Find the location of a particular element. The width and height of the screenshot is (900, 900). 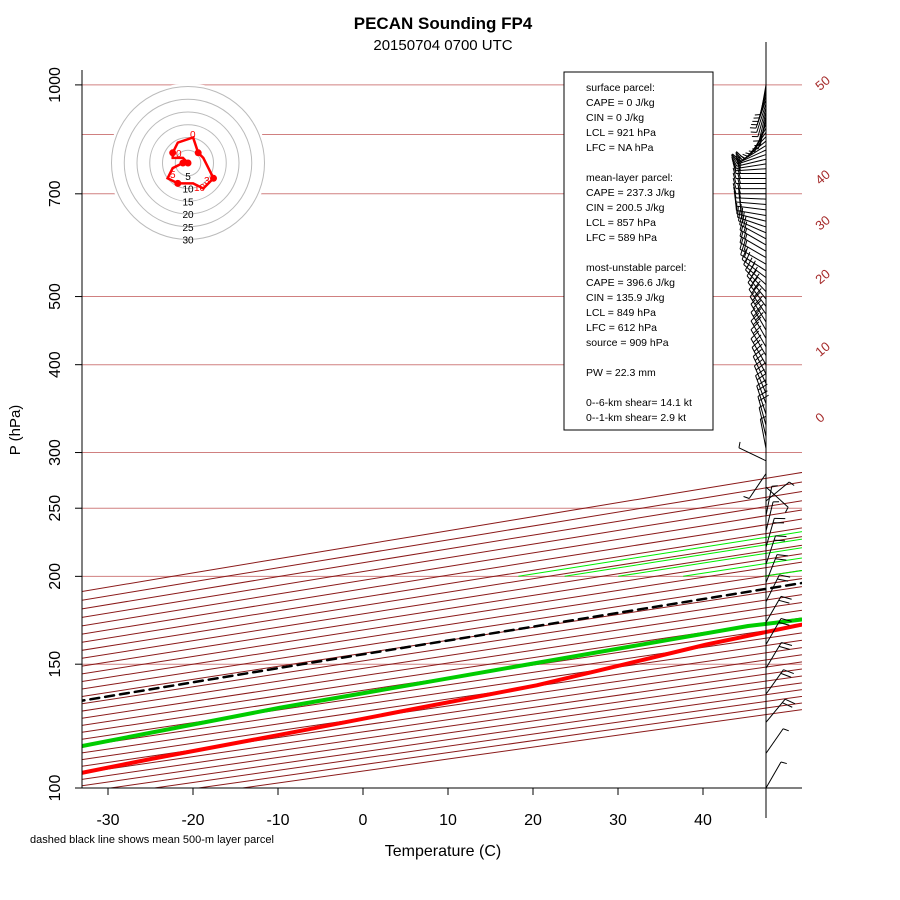

x-tick-label: 20 is located at coordinates (533, 820).